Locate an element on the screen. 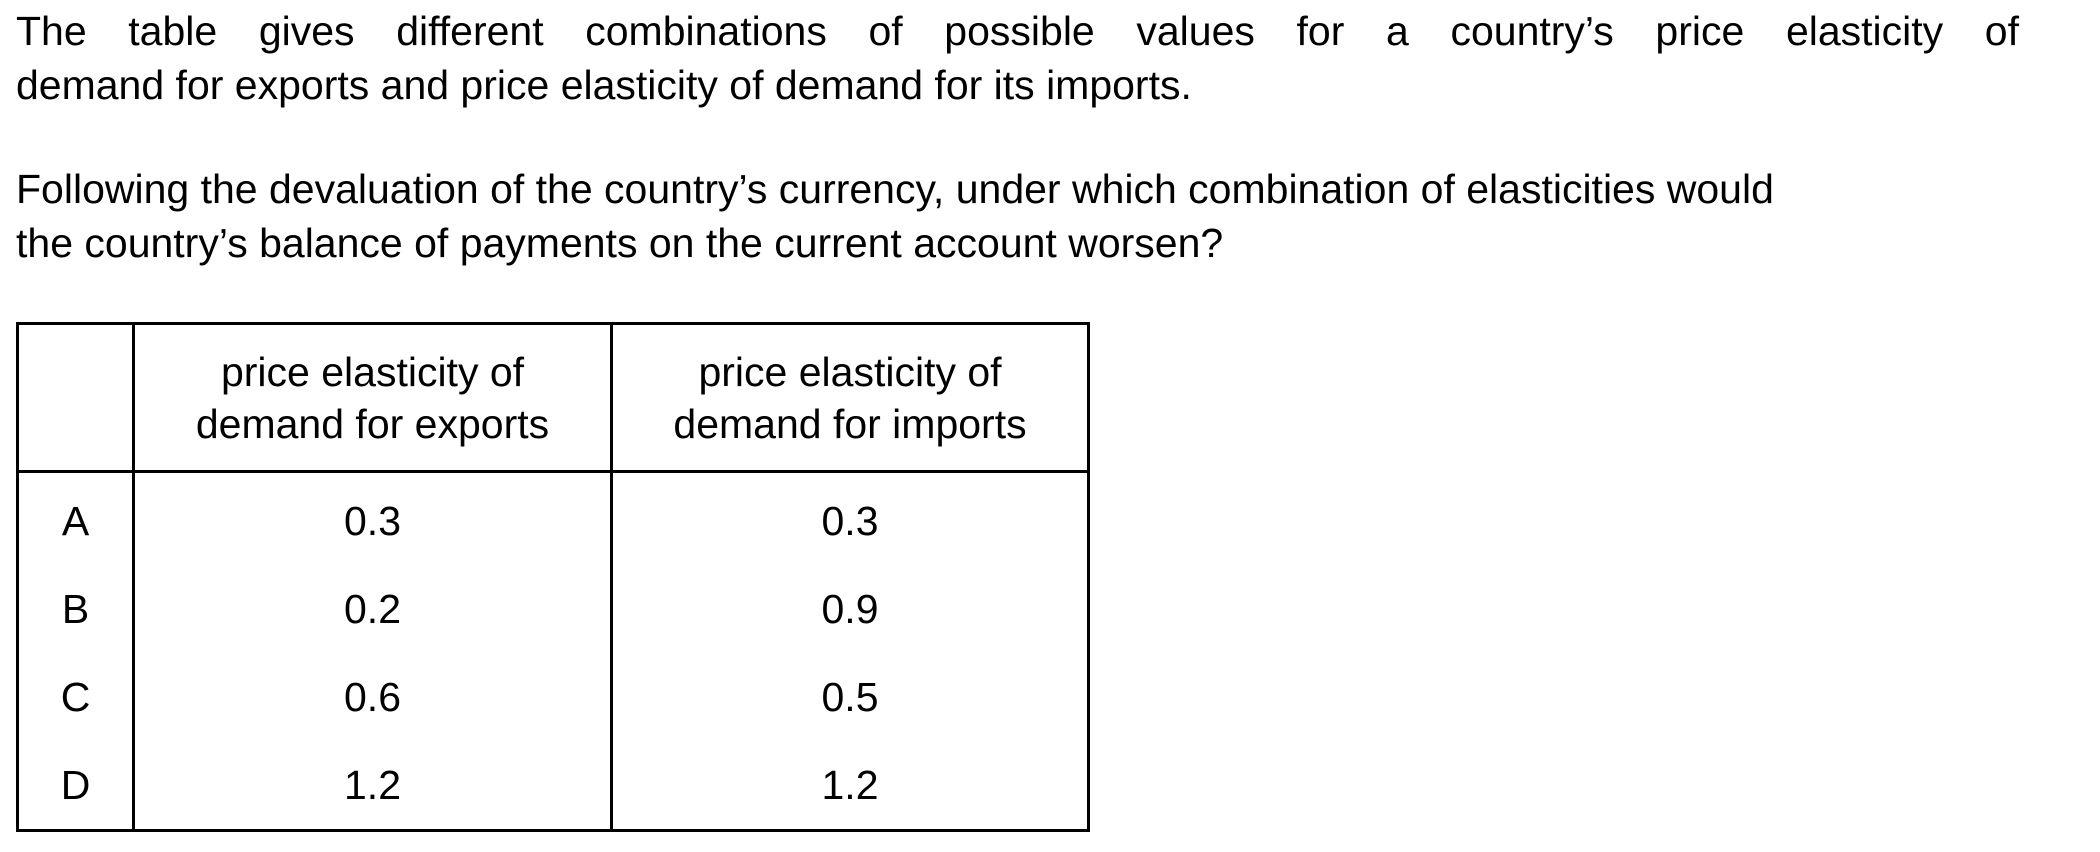 This screenshot has height=852, width=2100. table-row: D 1.2 1.2 is located at coordinates (553, 786).